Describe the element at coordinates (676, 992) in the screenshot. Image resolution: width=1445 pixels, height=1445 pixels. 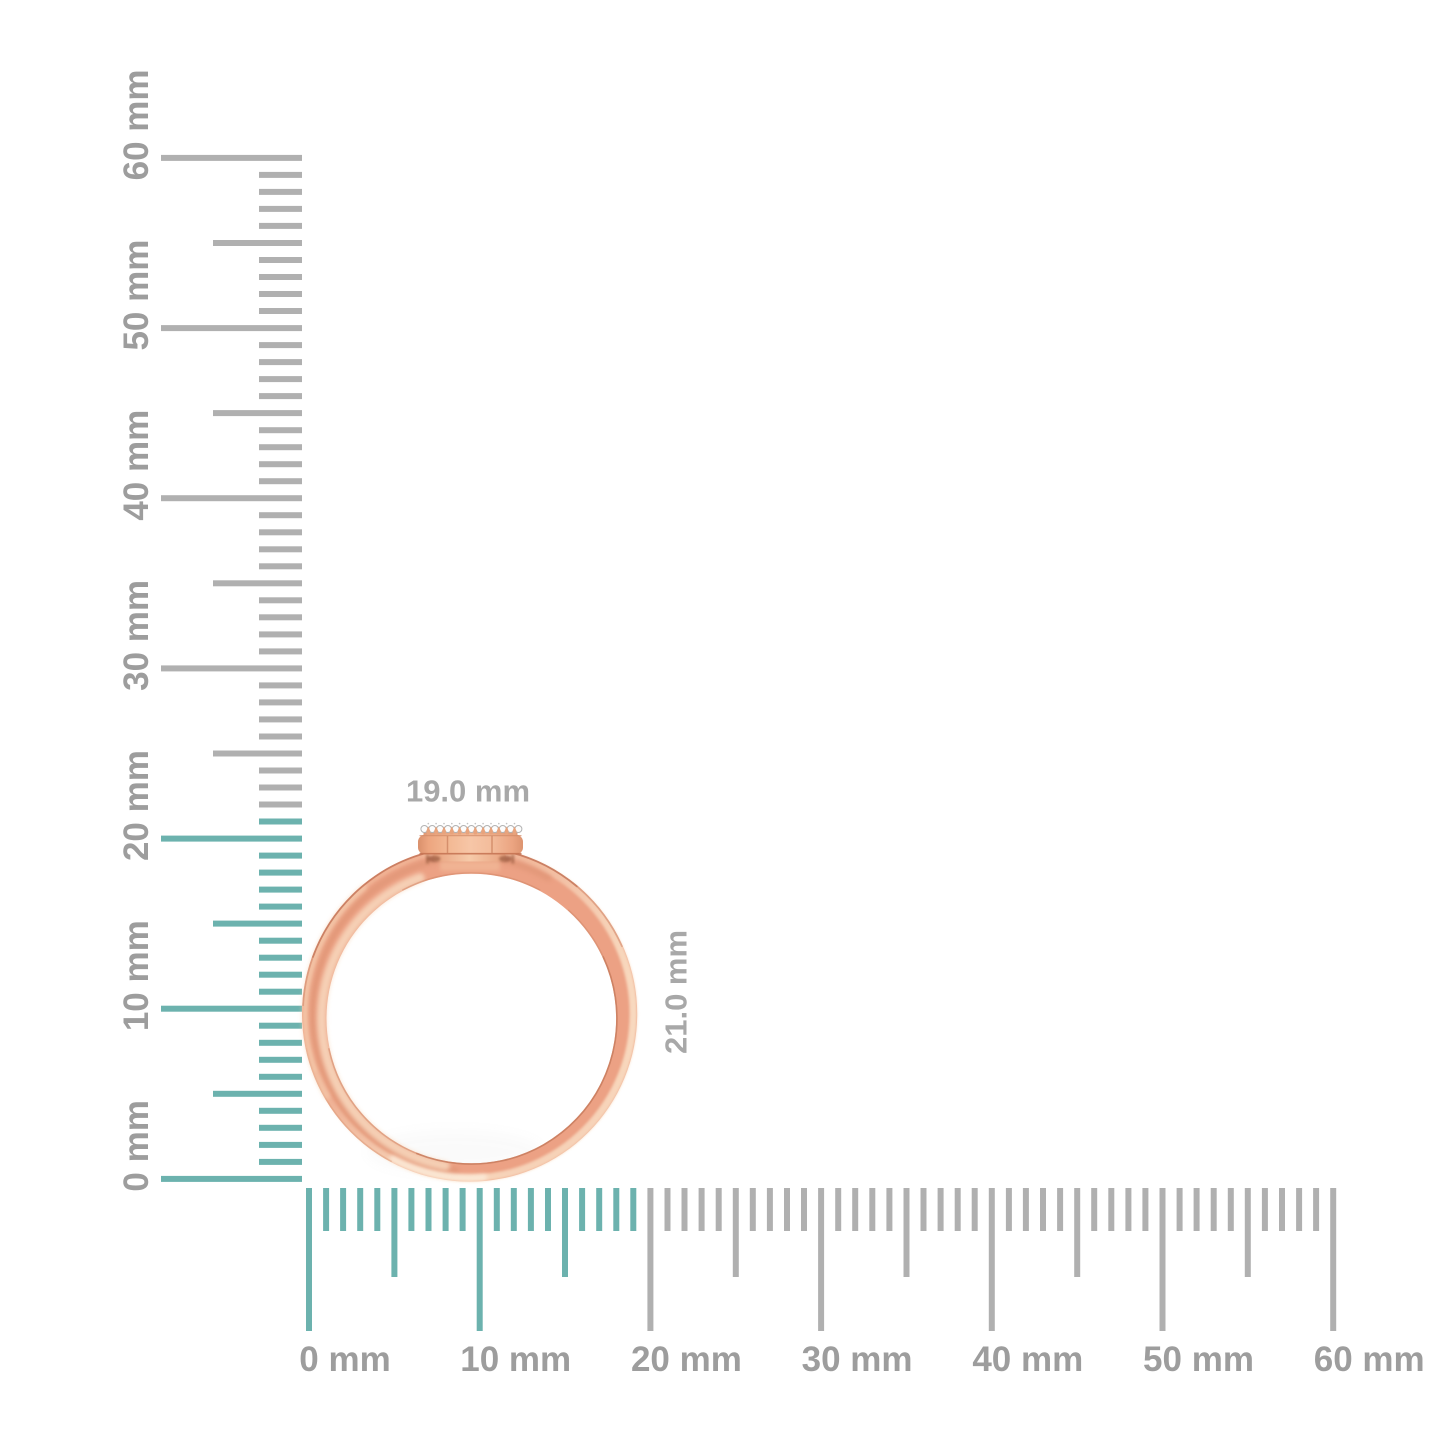
I see `svg-text: 21.0 mm` at that location.